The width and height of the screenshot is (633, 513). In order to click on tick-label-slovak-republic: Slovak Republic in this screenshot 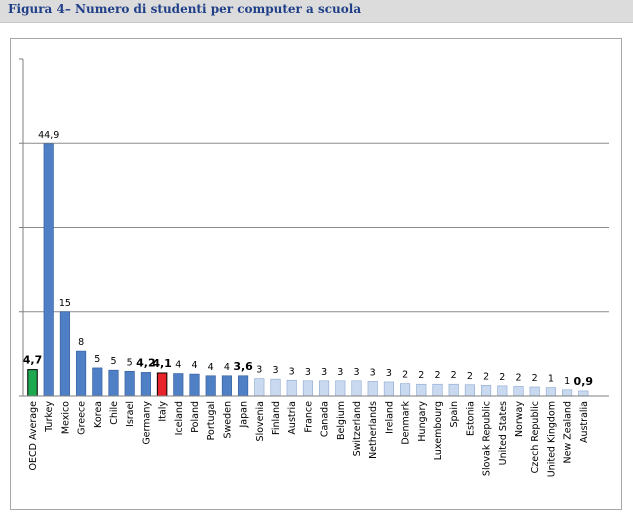, I will do `click(487, 438)`.